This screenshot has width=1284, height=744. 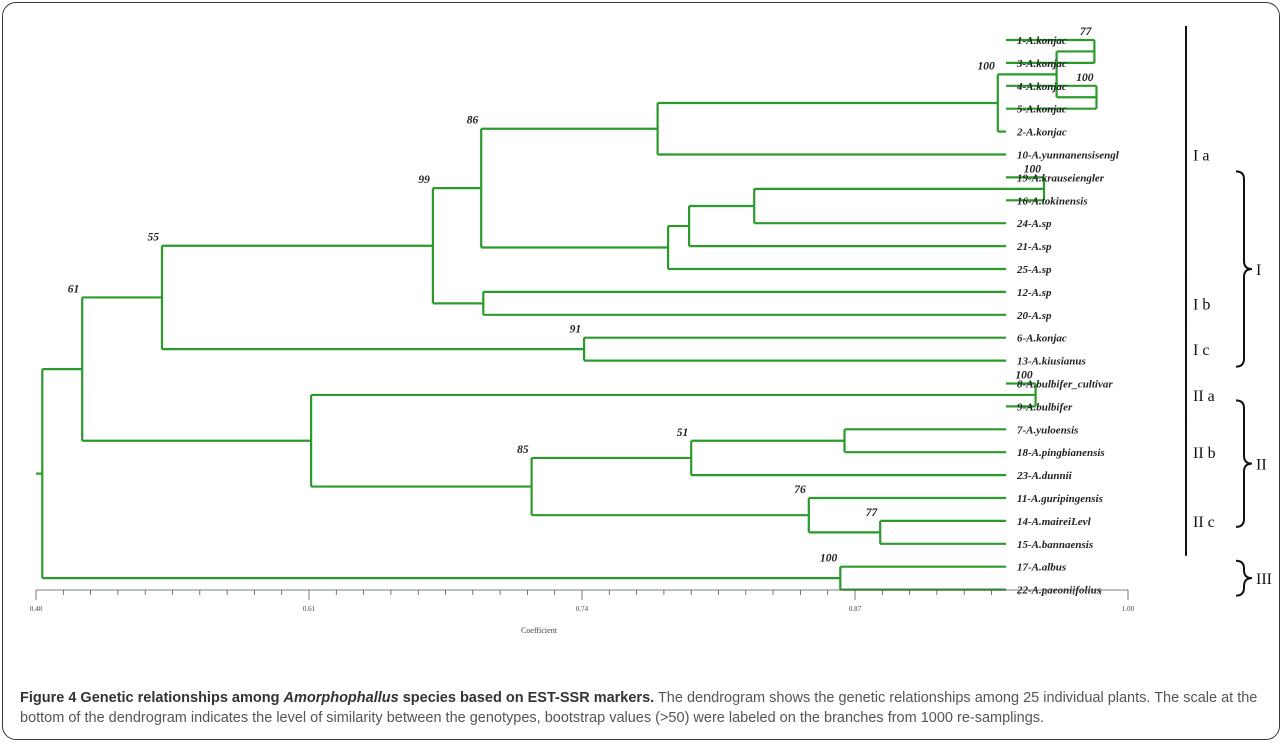 What do you see at coordinates (1201, 304) in the screenshot?
I see `subgroup-label: I b` at bounding box center [1201, 304].